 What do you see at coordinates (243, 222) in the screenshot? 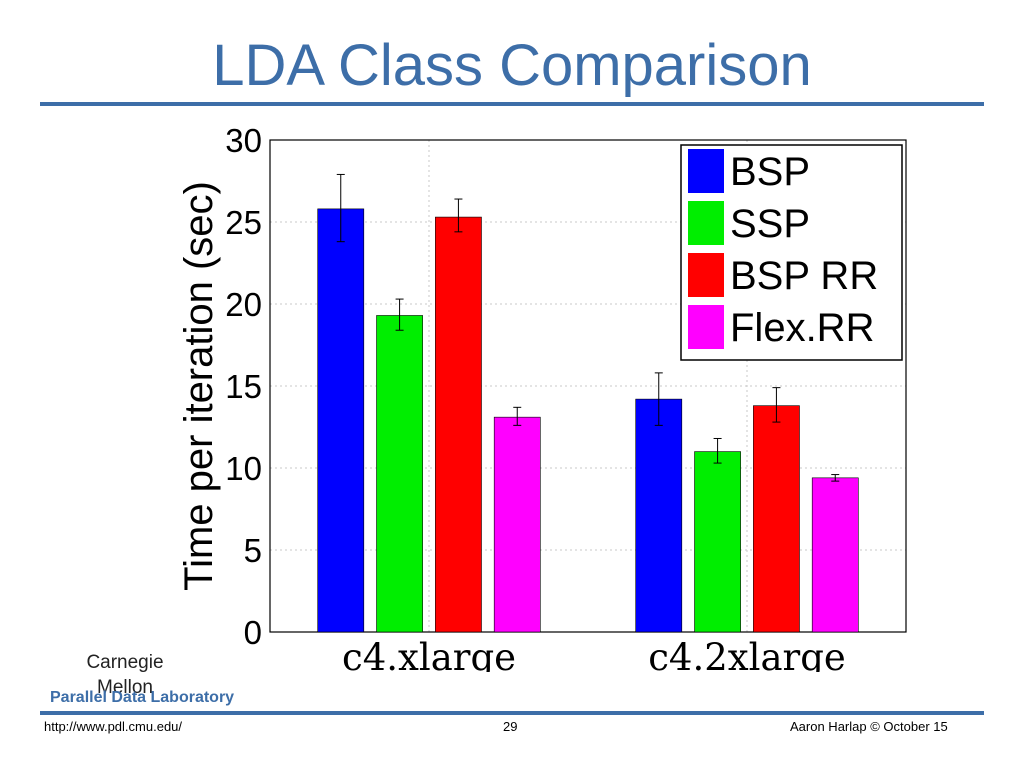
I see `y-tick-label: 25` at bounding box center [243, 222].